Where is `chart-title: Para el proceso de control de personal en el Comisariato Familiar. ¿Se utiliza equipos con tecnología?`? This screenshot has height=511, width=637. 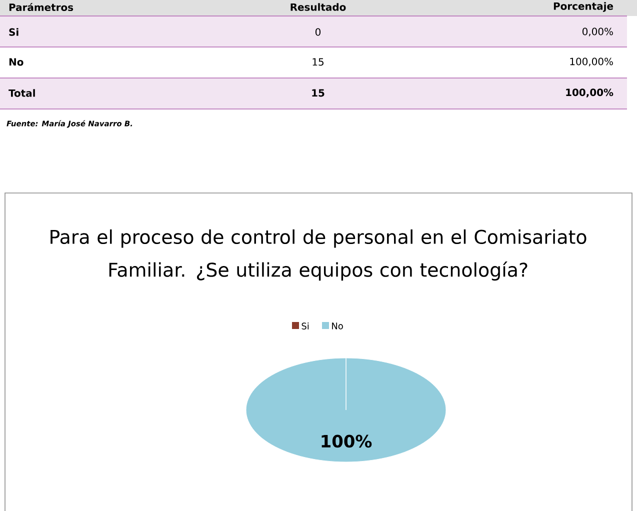
chart-title: Para el proceso de control de personal en el Comisariato Familiar. ¿Se utiliza equipos con tecnología? is located at coordinates (318, 255).